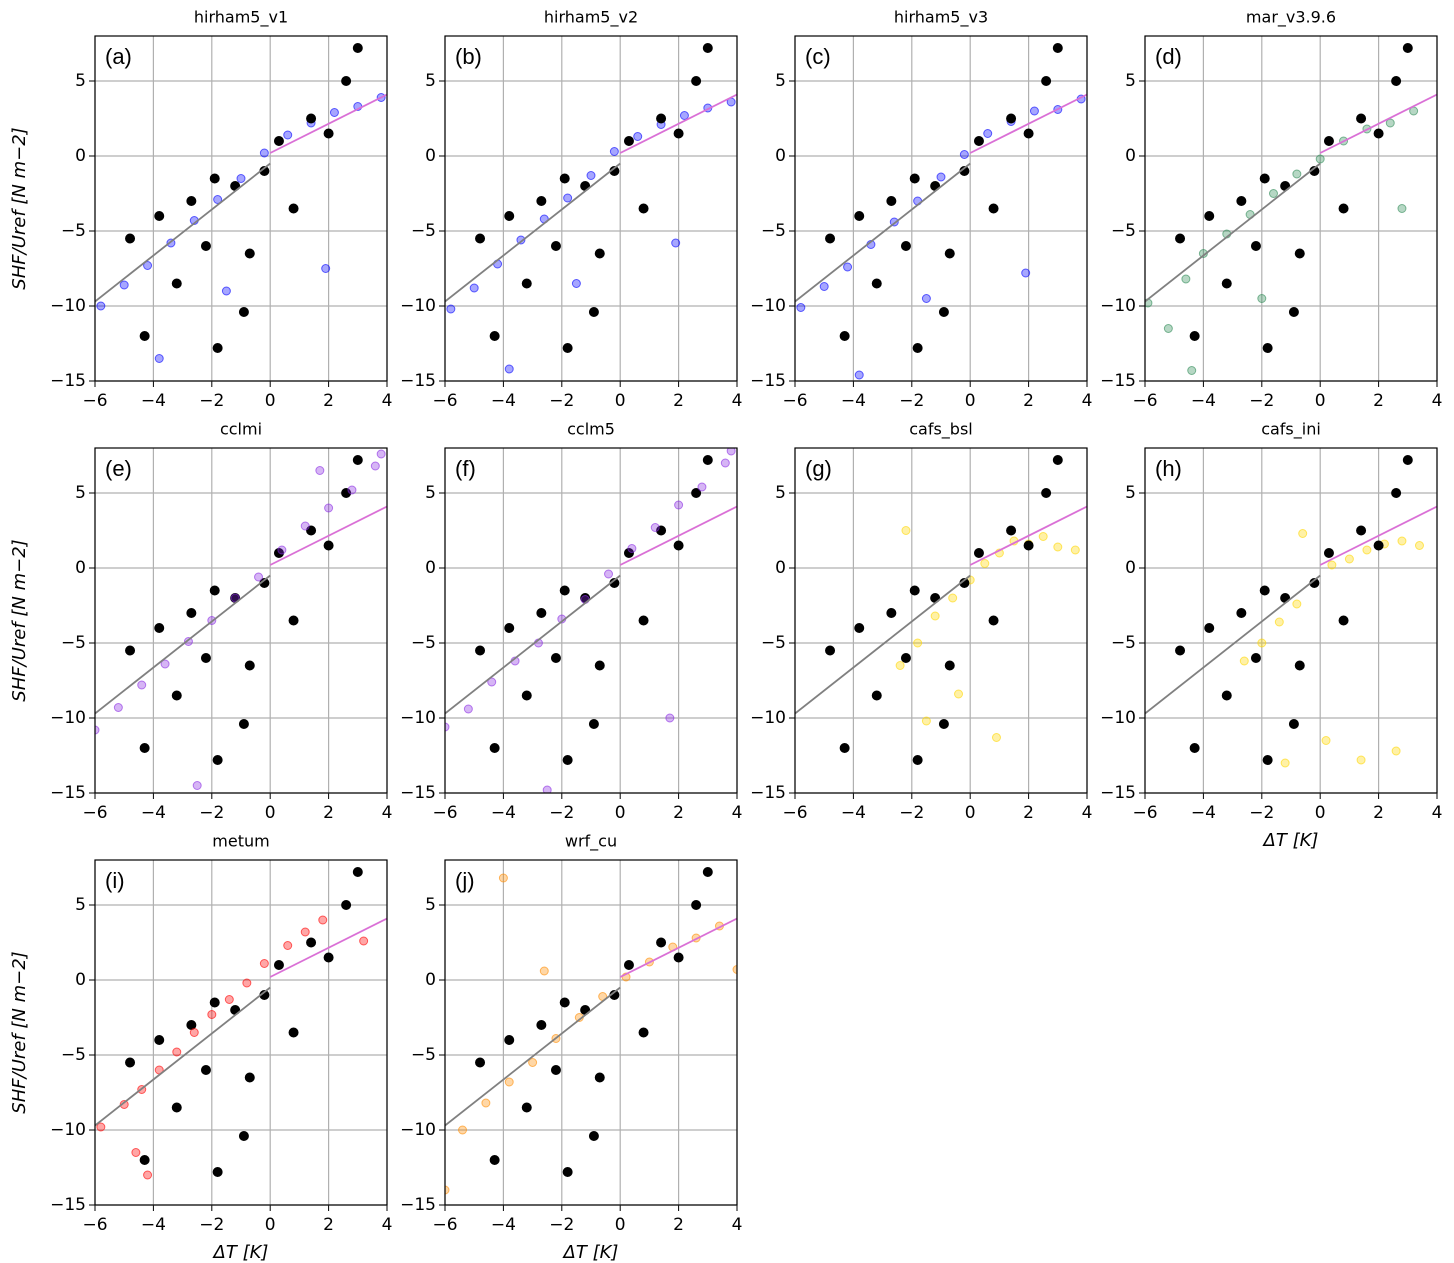 This screenshot has width=1454, height=1263. I want to click on axes-frame, so click(241, 620).